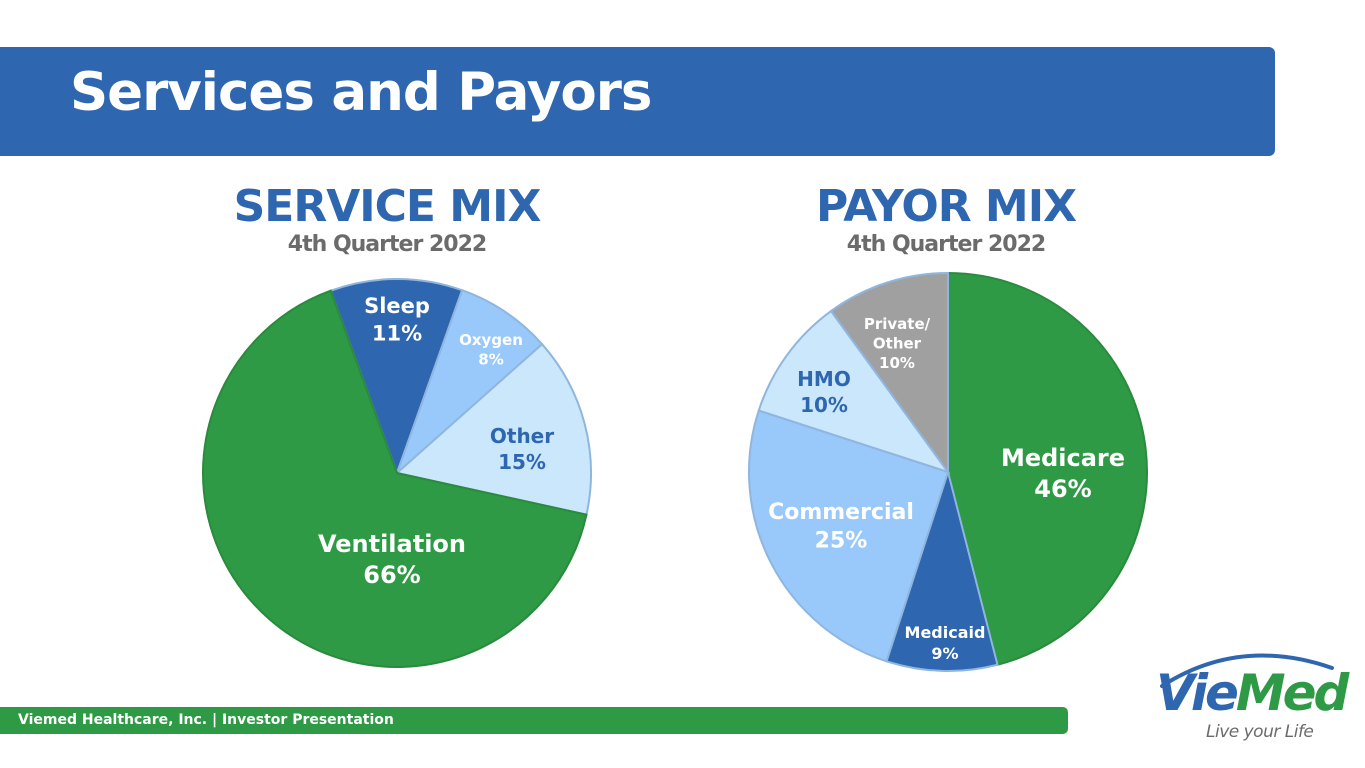  What do you see at coordinates (491, 350) in the screenshot?
I see `pie-label-oxygen: Oxygen 8%` at bounding box center [491, 350].